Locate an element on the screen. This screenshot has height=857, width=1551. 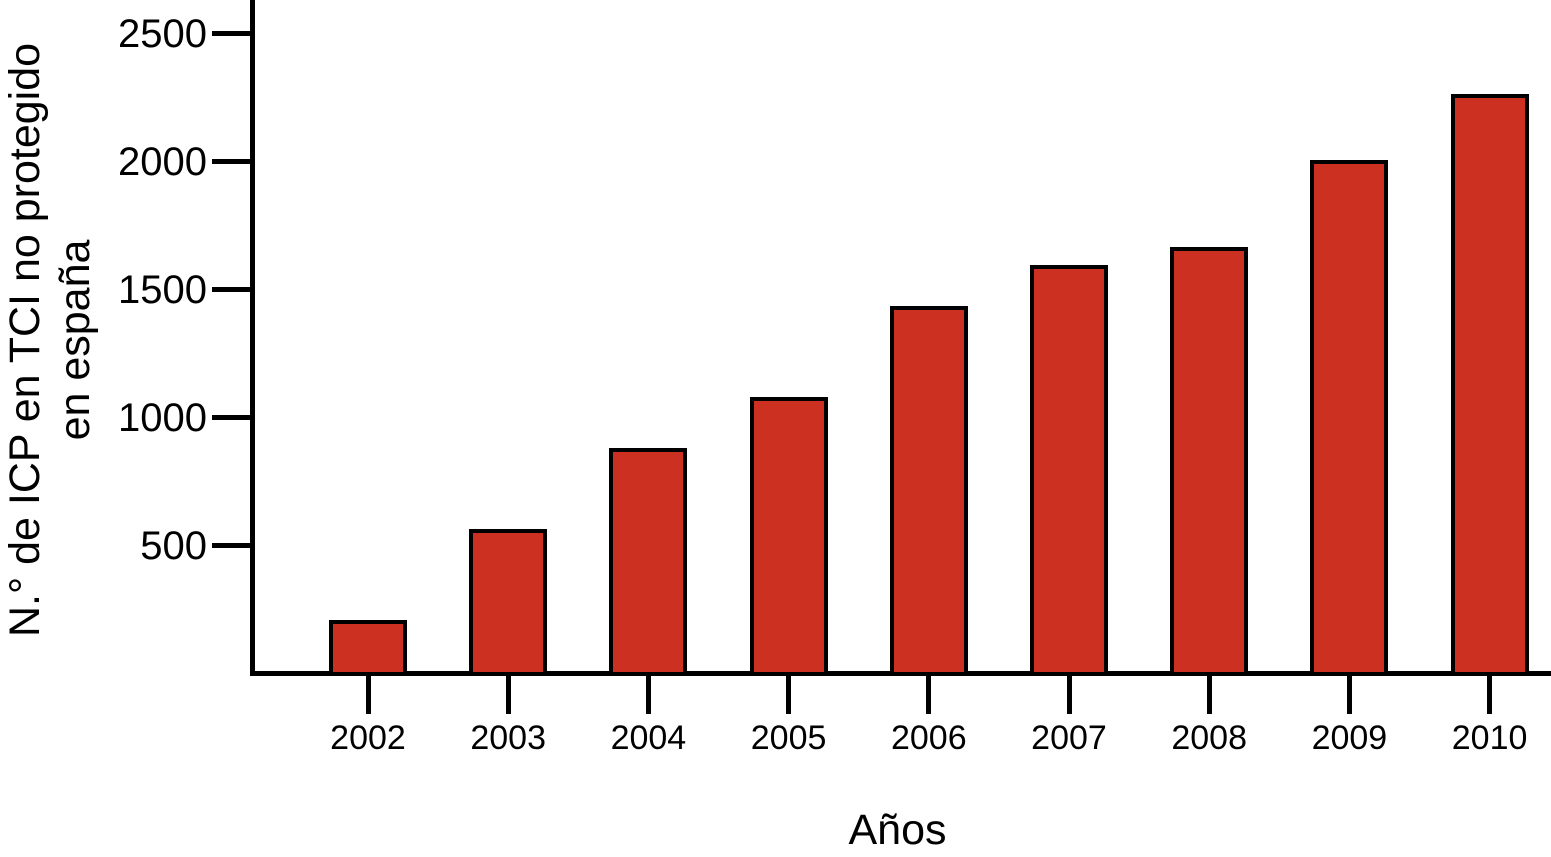
y-axis-tick-label: 1000 is located at coordinates (162, 417).